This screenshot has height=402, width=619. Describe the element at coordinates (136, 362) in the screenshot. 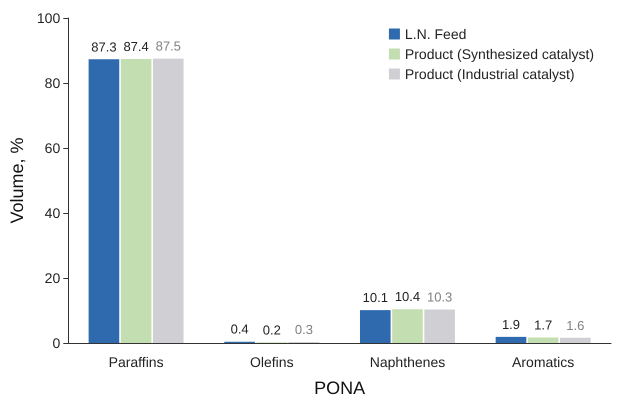

I see `x-tick-label: Paraffins` at that location.